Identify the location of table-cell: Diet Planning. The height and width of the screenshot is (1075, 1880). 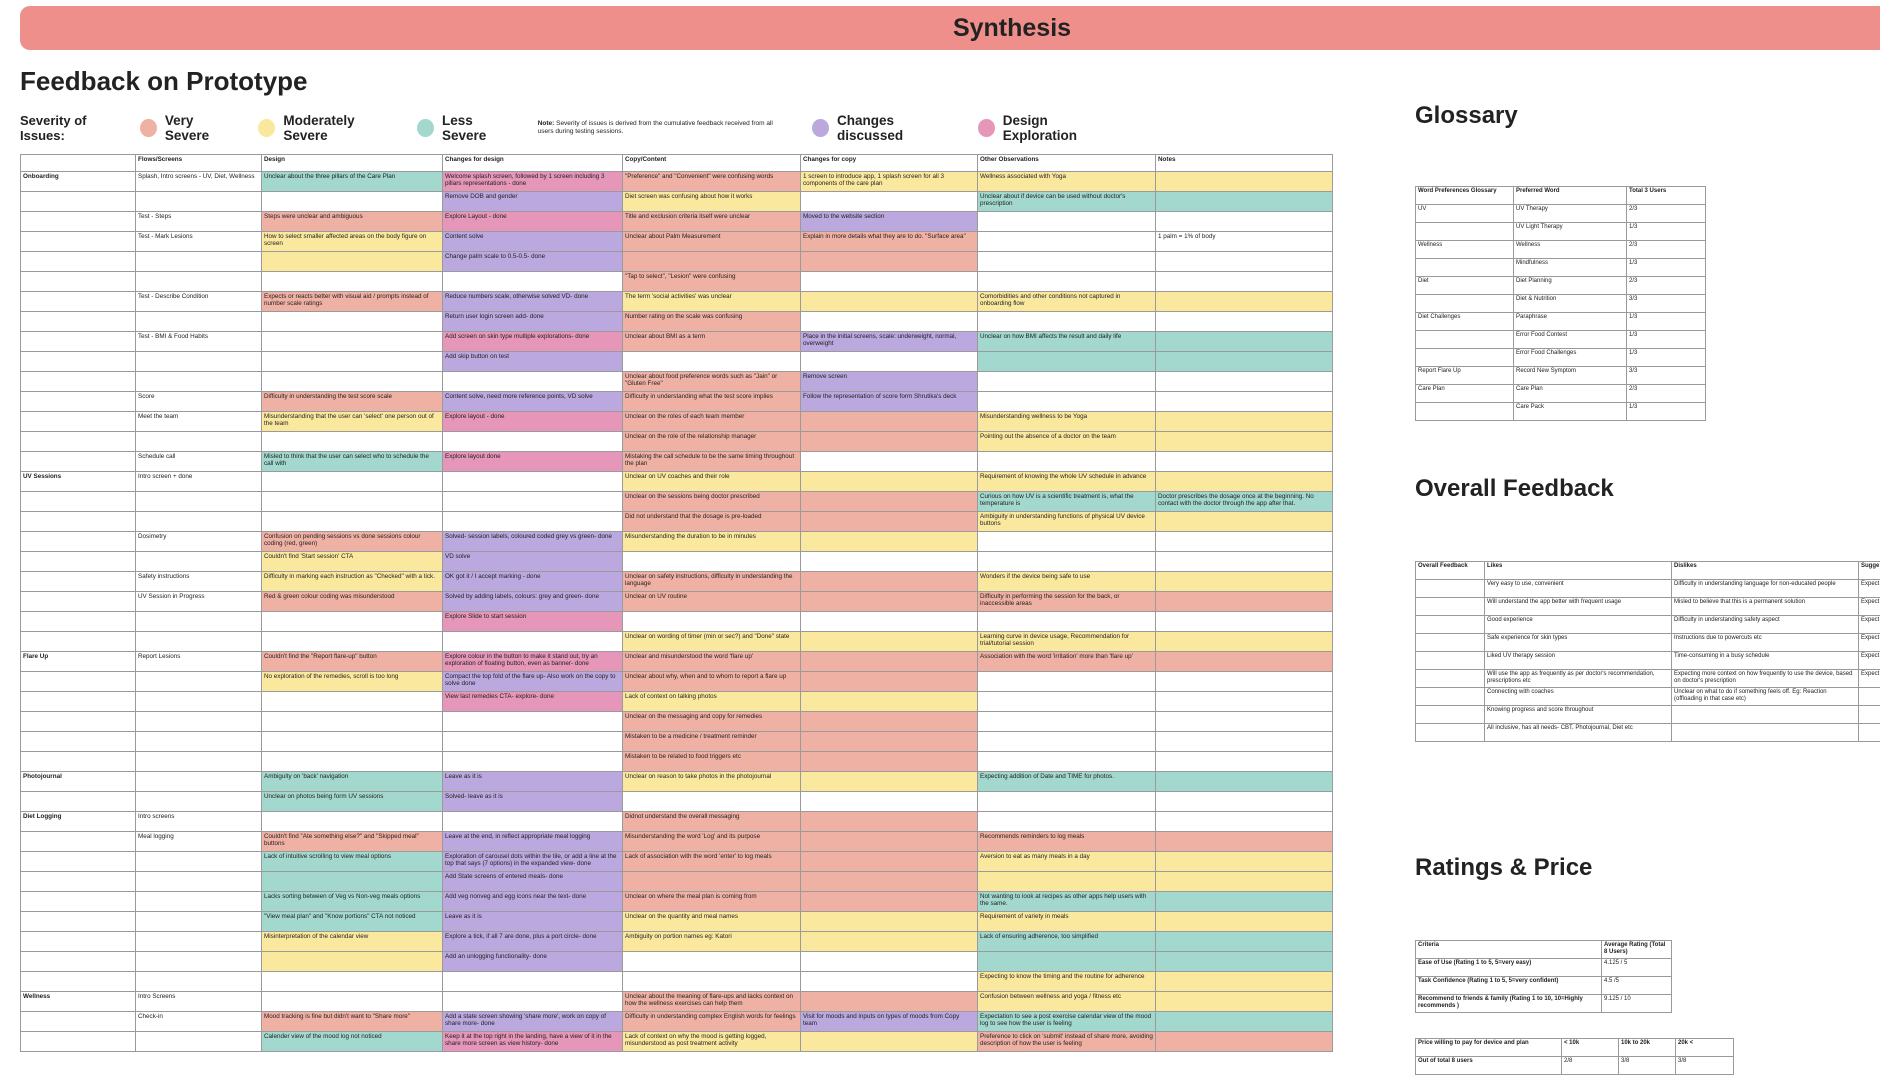
(1570, 286).